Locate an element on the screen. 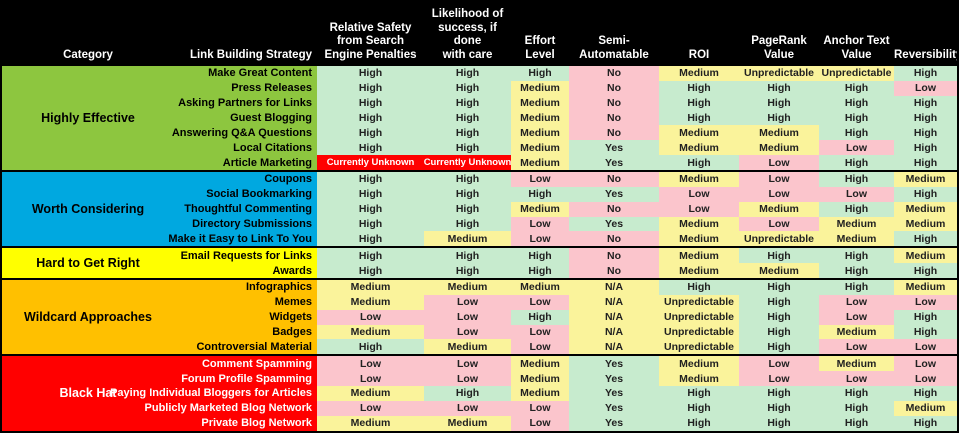 This screenshot has height=433, width=959. value-cell-answering-q-a-questions-anchor-text: High is located at coordinates (856, 133).